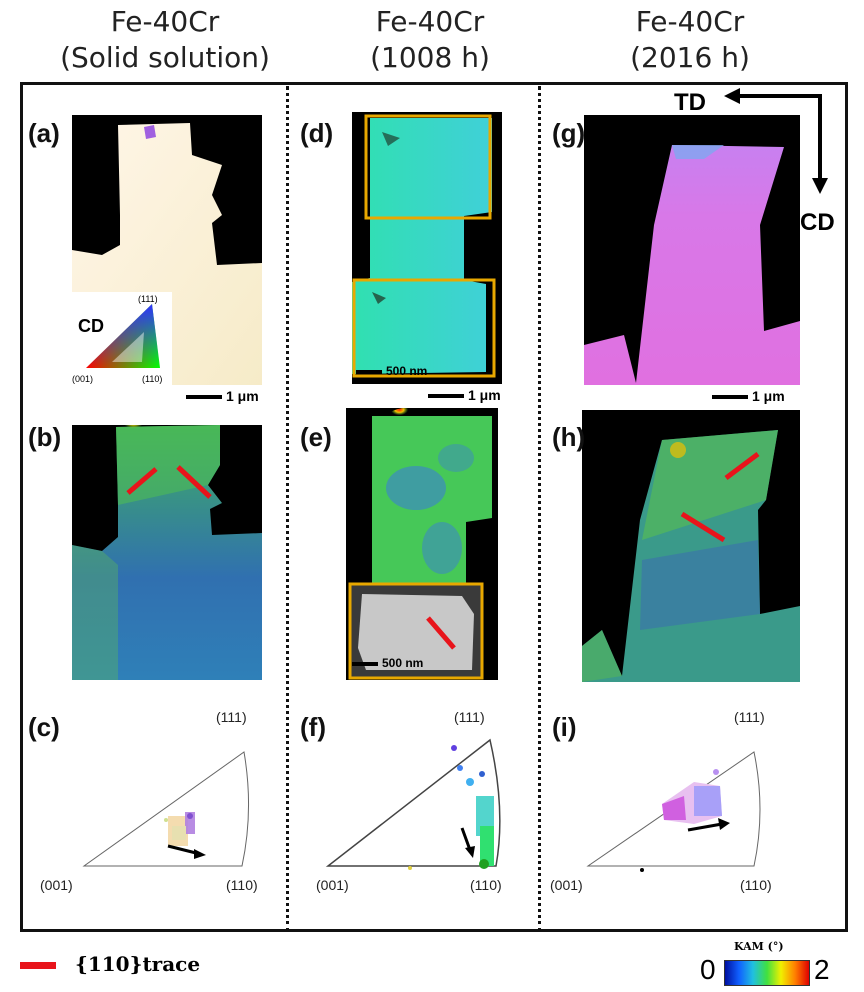  I want to click on panel-label-i: (i), so click(564, 727).